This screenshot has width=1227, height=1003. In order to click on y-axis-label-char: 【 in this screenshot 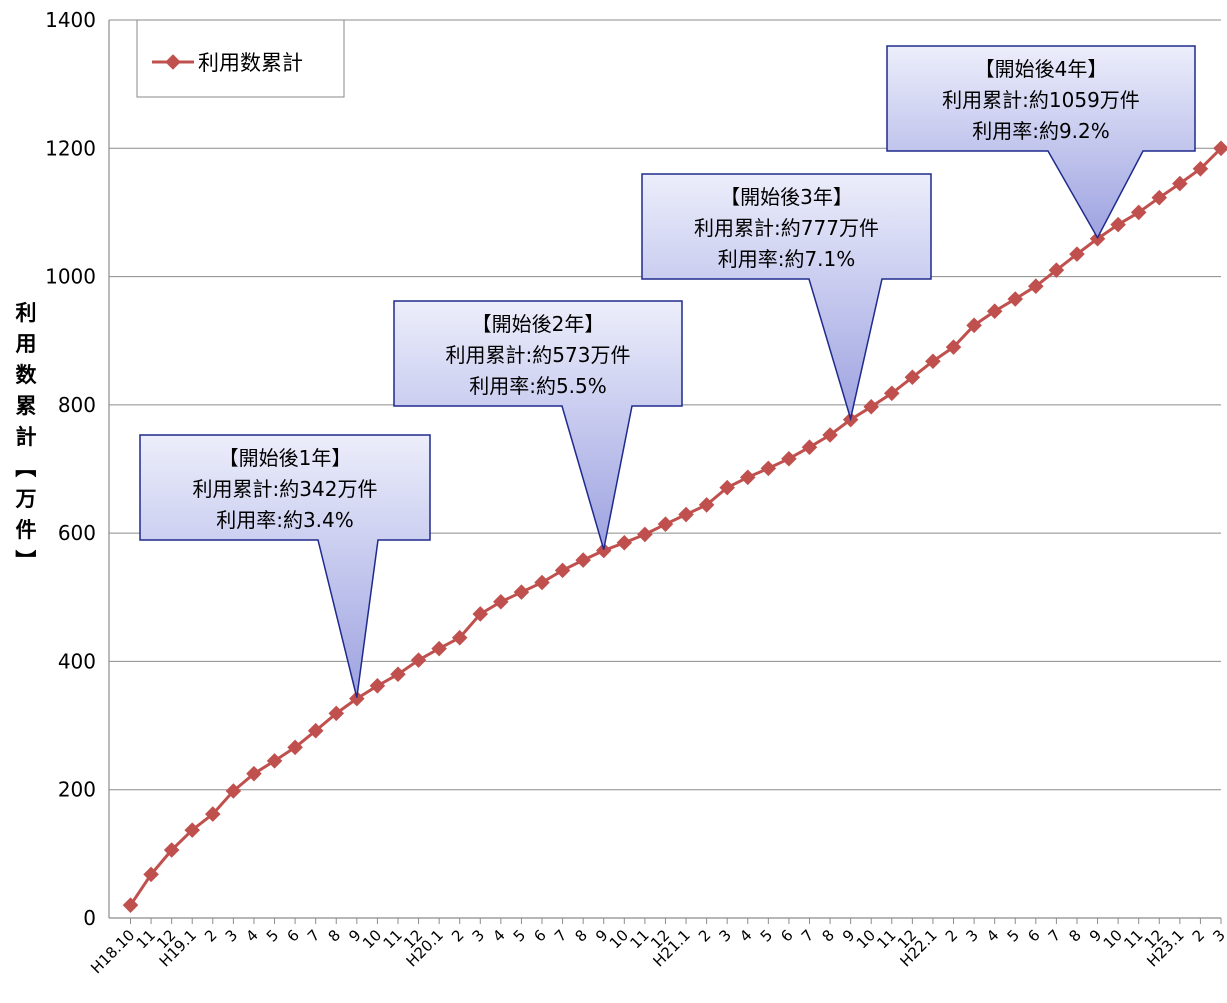, I will do `click(25, 467)`.